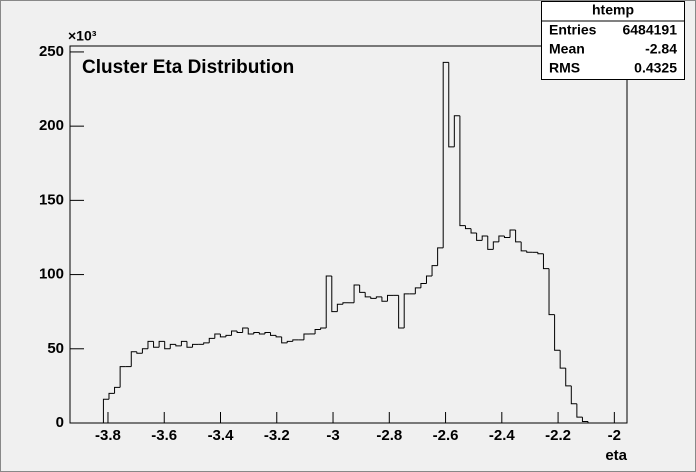 The width and height of the screenshot is (696, 472). I want to click on stats-title: htemp, so click(613, 10).